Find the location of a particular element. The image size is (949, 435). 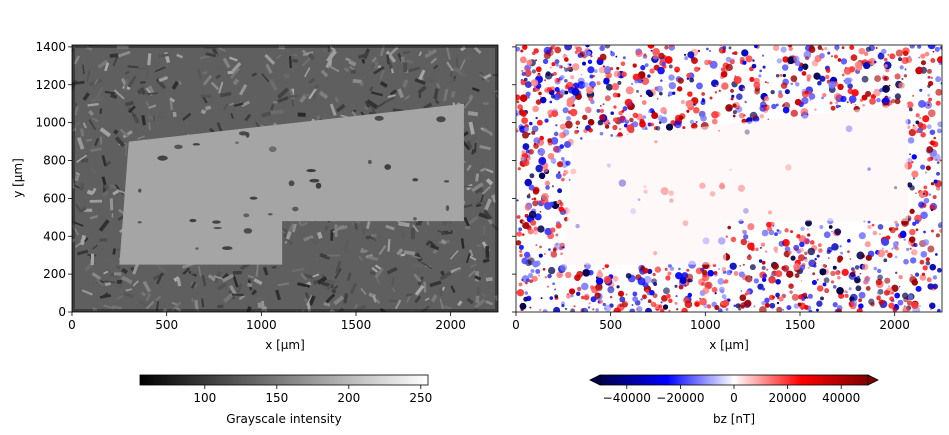

x-tick-label: 1500 is located at coordinates (356, 325).